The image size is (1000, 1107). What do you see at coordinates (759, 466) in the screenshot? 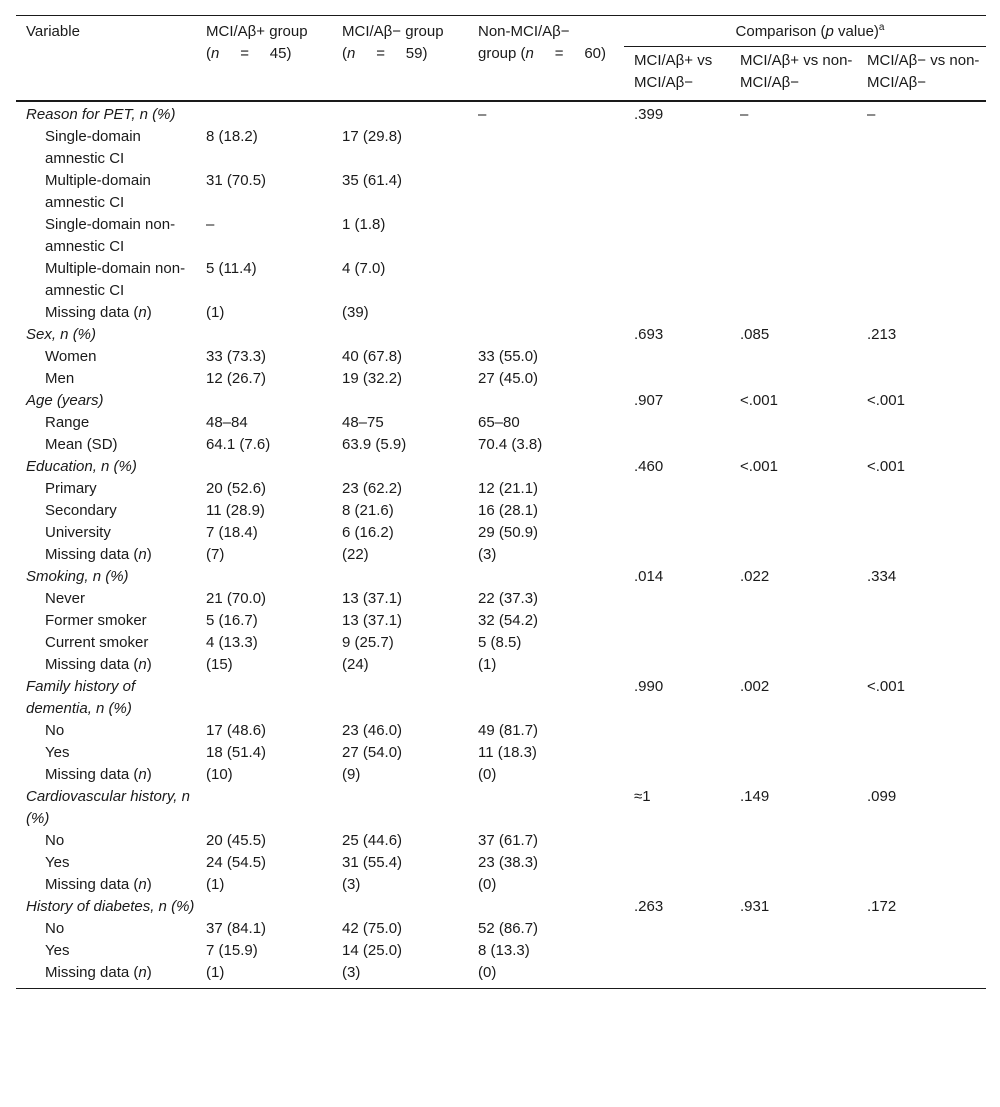
I see `cell-p2: <.001` at bounding box center [759, 466].